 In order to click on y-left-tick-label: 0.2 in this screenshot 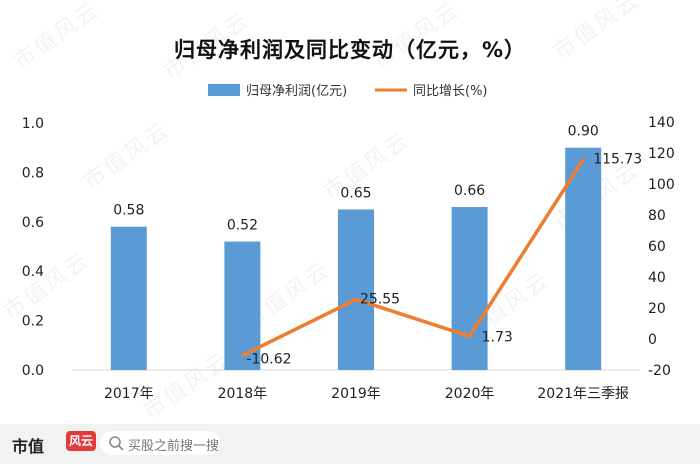, I will do `click(33, 322)`.